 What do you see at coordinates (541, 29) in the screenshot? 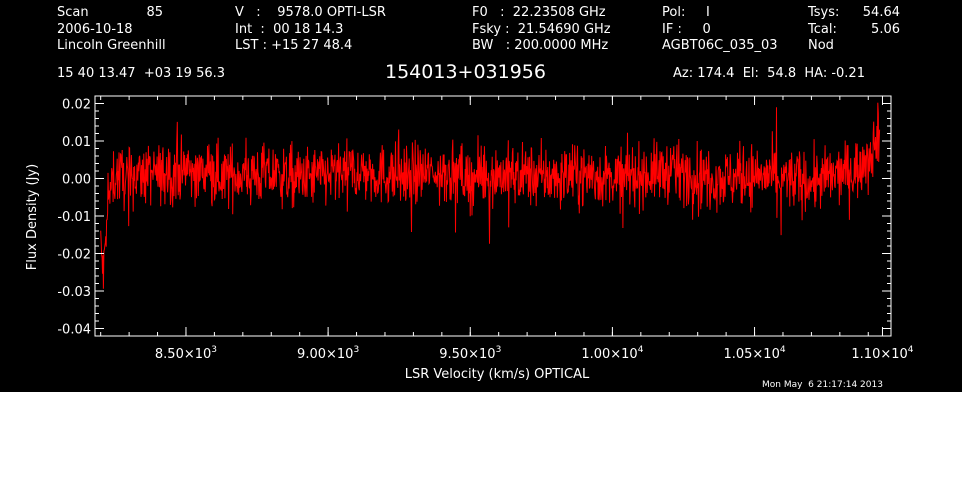
I see `sky-frequency: Fsky : 21.54690 GHz` at bounding box center [541, 29].